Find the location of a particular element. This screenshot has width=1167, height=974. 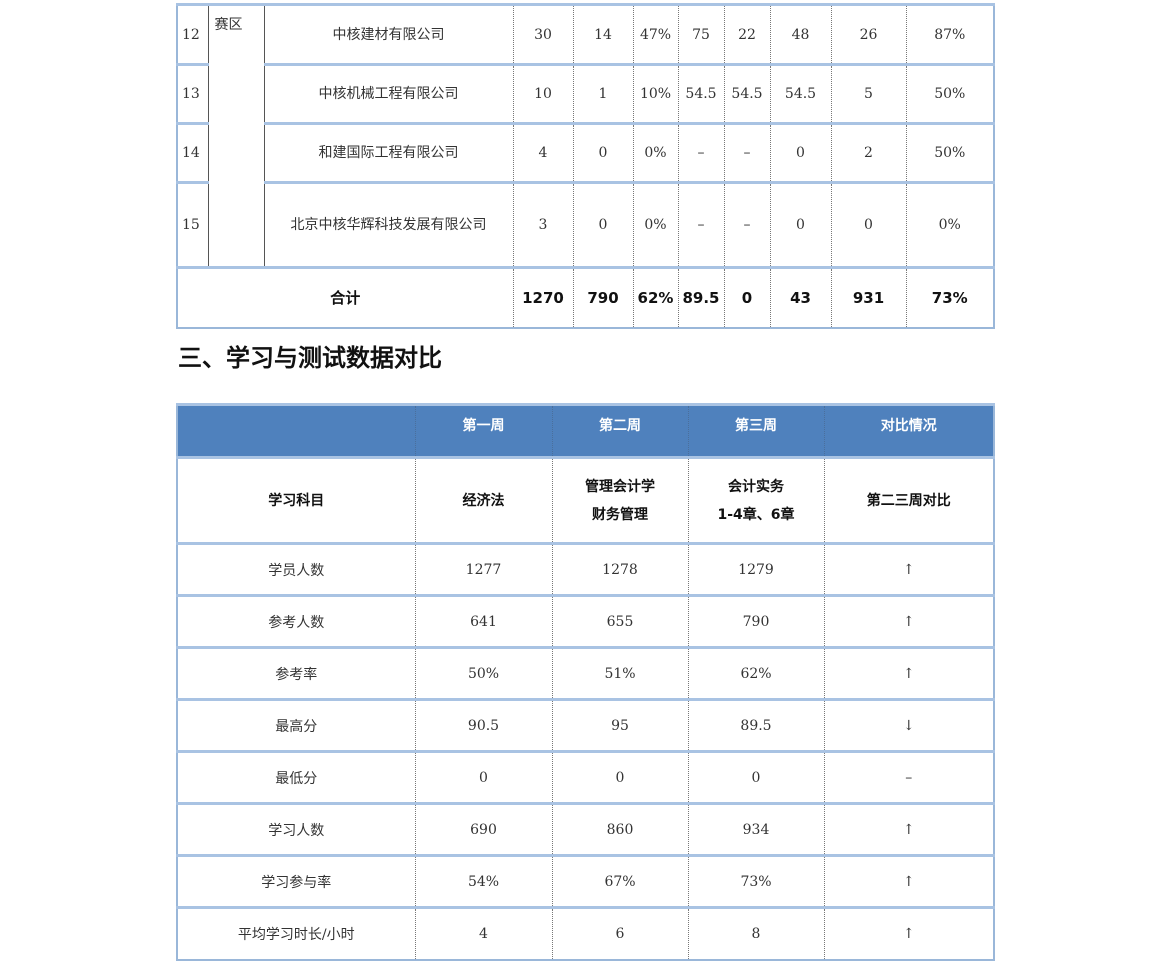

header-cell is located at coordinates (296, 431).